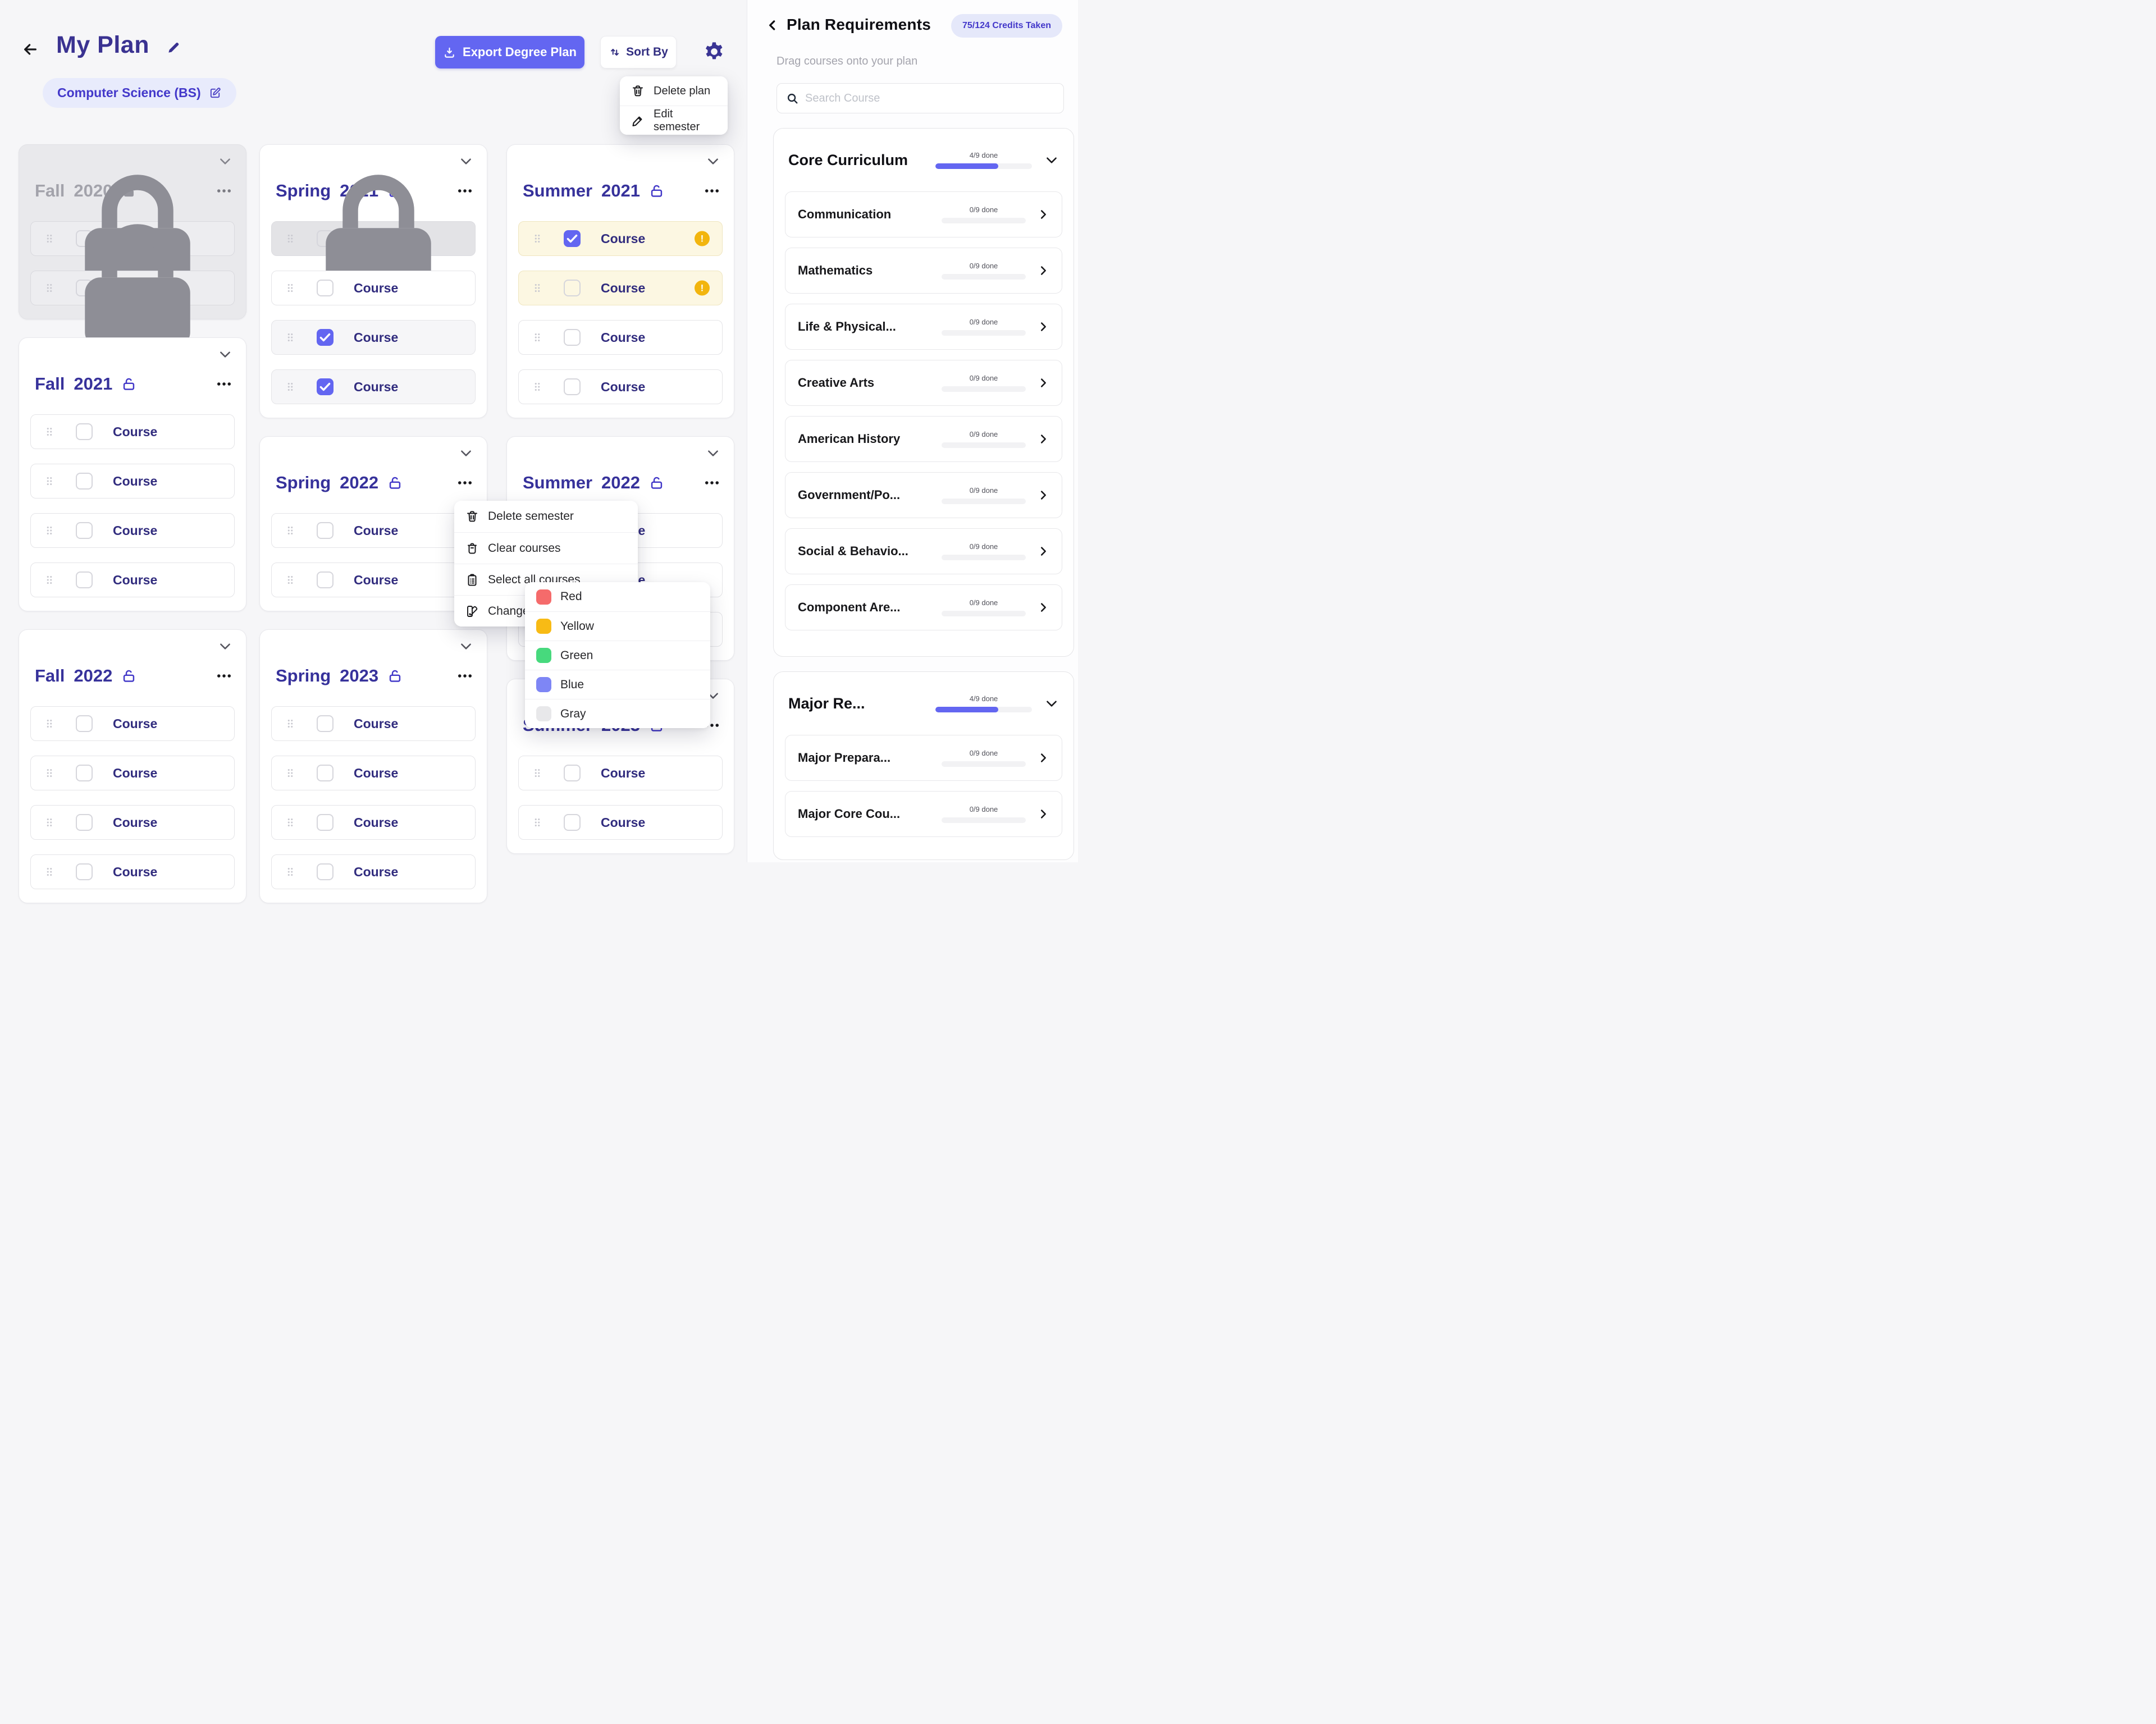 The width and height of the screenshot is (2156, 1724). I want to click on section-header: Major Re... 4/9 done, so click(924, 703).